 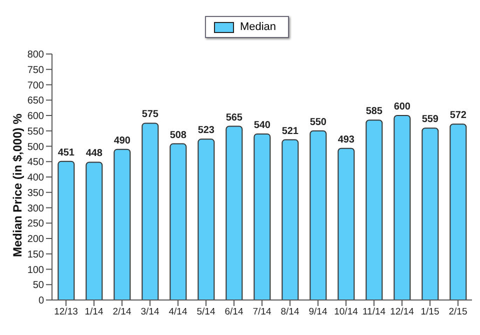 What do you see at coordinates (35, 162) in the screenshot?
I see `y-tick-label: 450` at bounding box center [35, 162].